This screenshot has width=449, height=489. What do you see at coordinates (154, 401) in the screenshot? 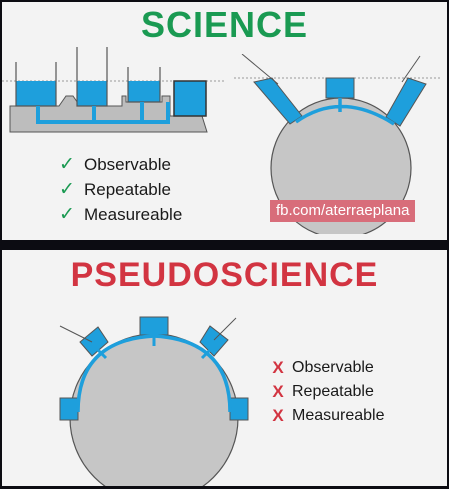
I see `globe-vessels-illustration-pseudoscience` at bounding box center [154, 401].